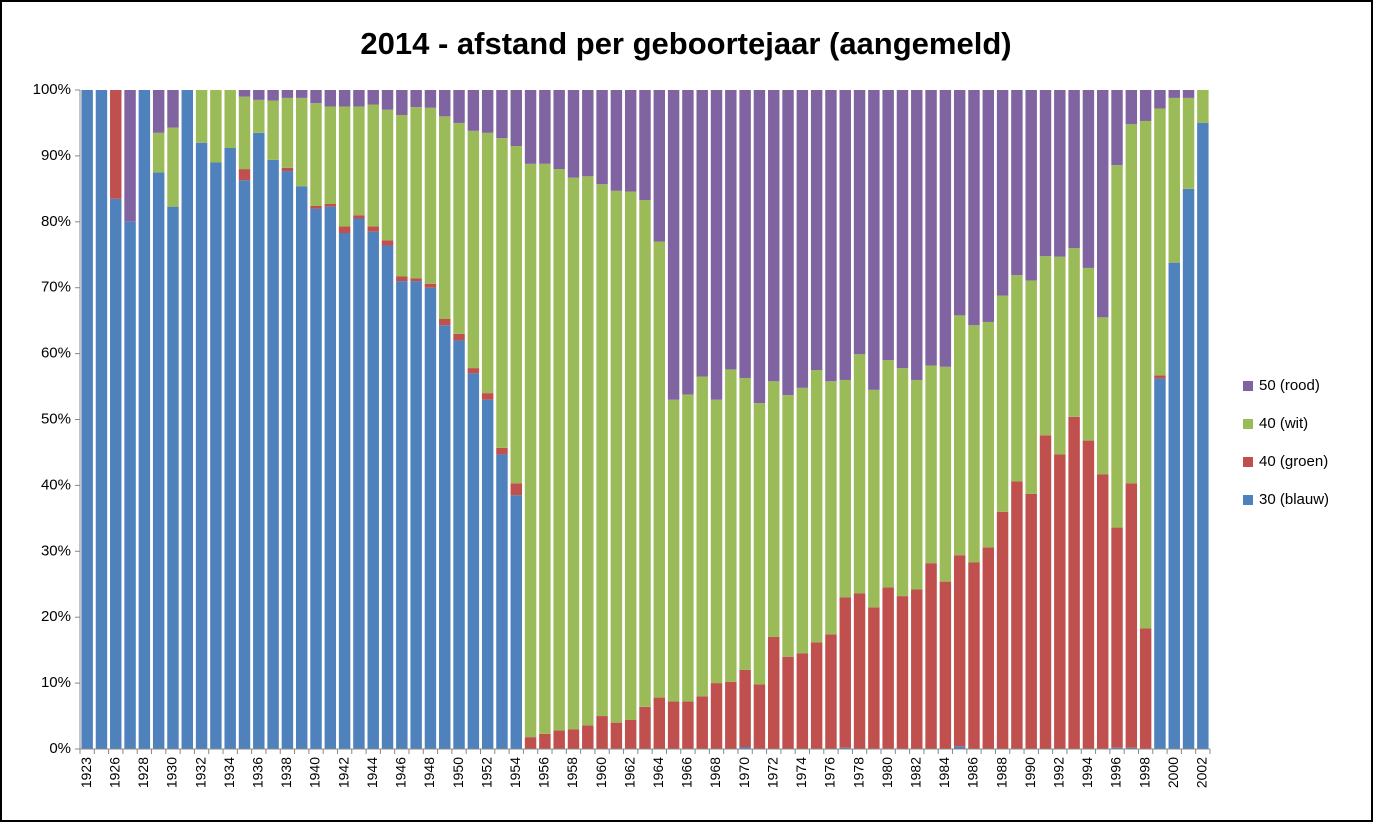  What do you see at coordinates (372, 772) in the screenshot?
I see `x-tick-label: 1944` at bounding box center [372, 772].